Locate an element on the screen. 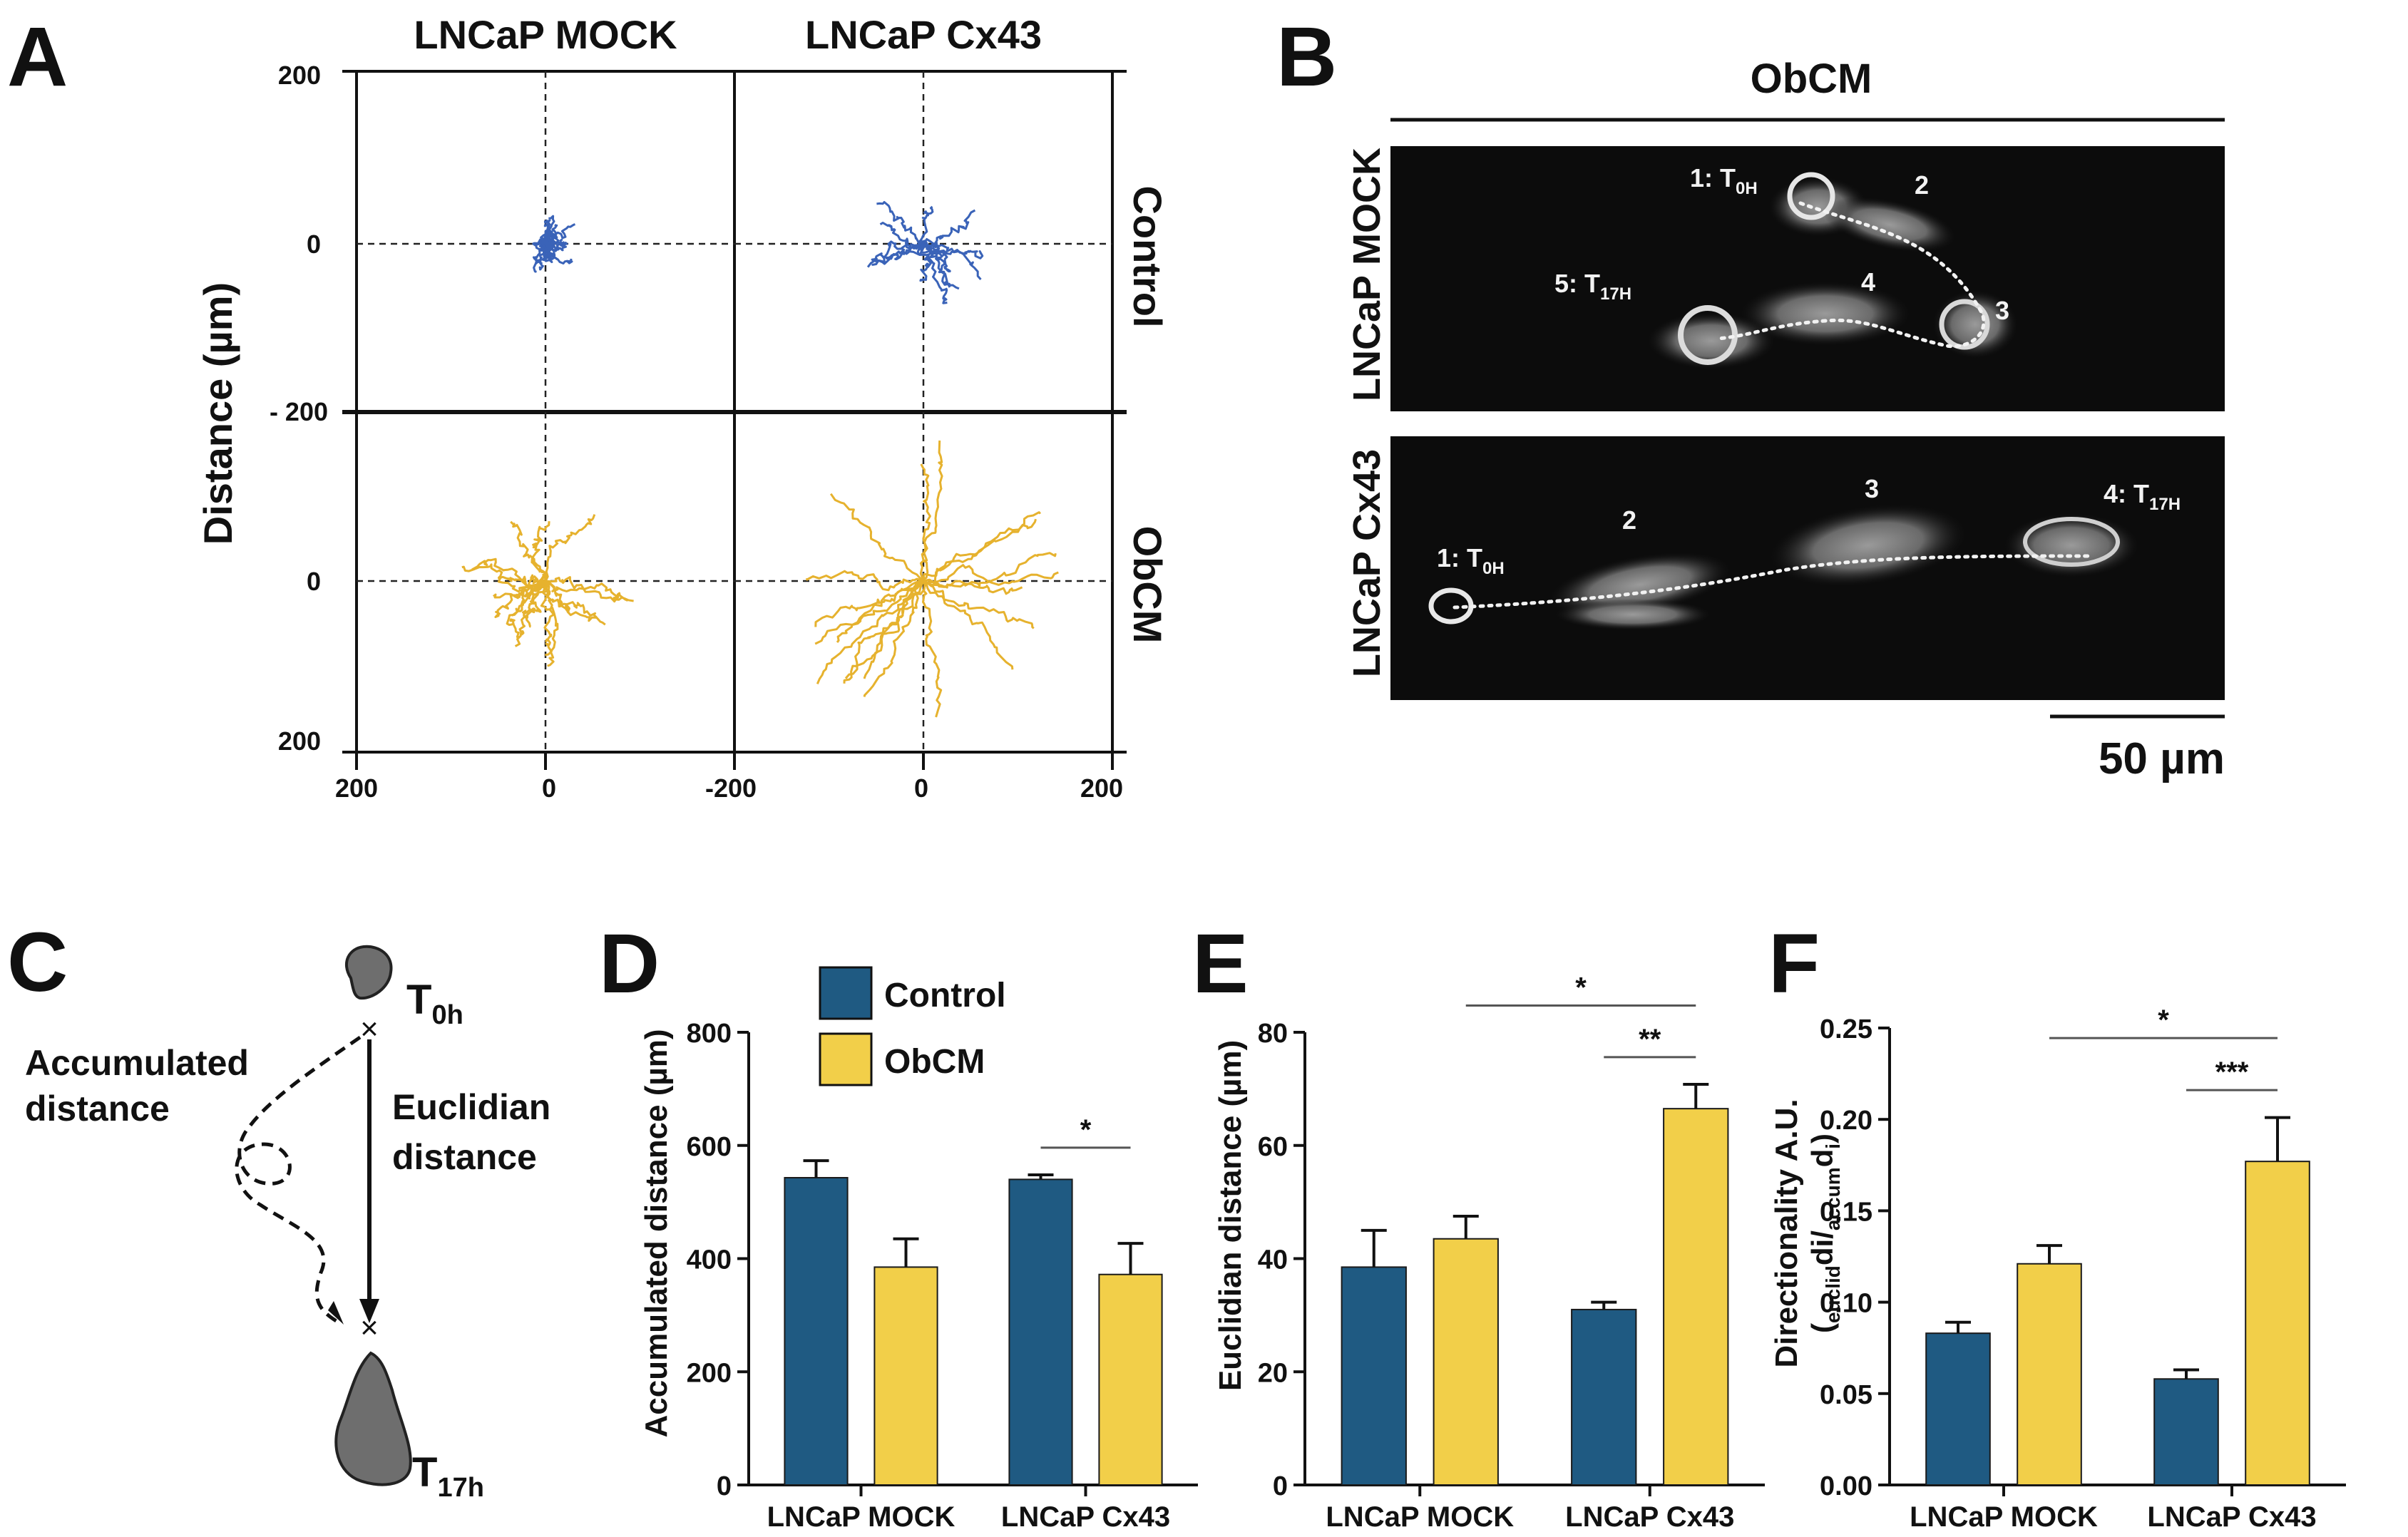 This screenshot has height=1537, width=2408. y-tick-label: 0.20 is located at coordinates (1846, 1121).